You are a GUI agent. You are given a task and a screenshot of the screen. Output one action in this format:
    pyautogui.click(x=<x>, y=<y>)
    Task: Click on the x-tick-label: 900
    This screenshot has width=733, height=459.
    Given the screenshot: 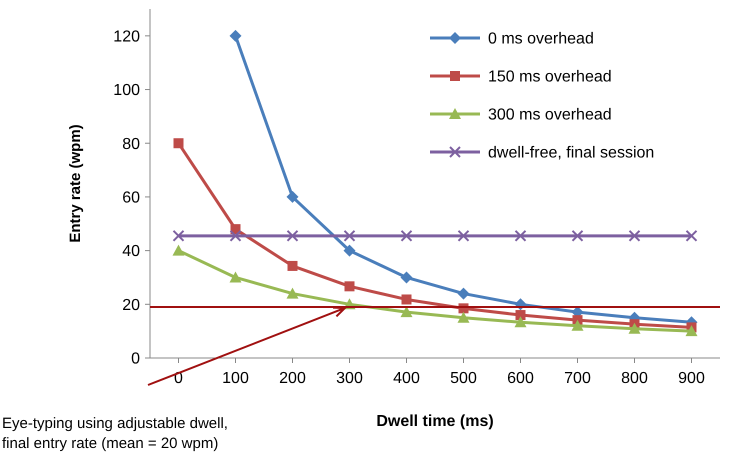 What is the action you would take?
    pyautogui.click(x=691, y=378)
    